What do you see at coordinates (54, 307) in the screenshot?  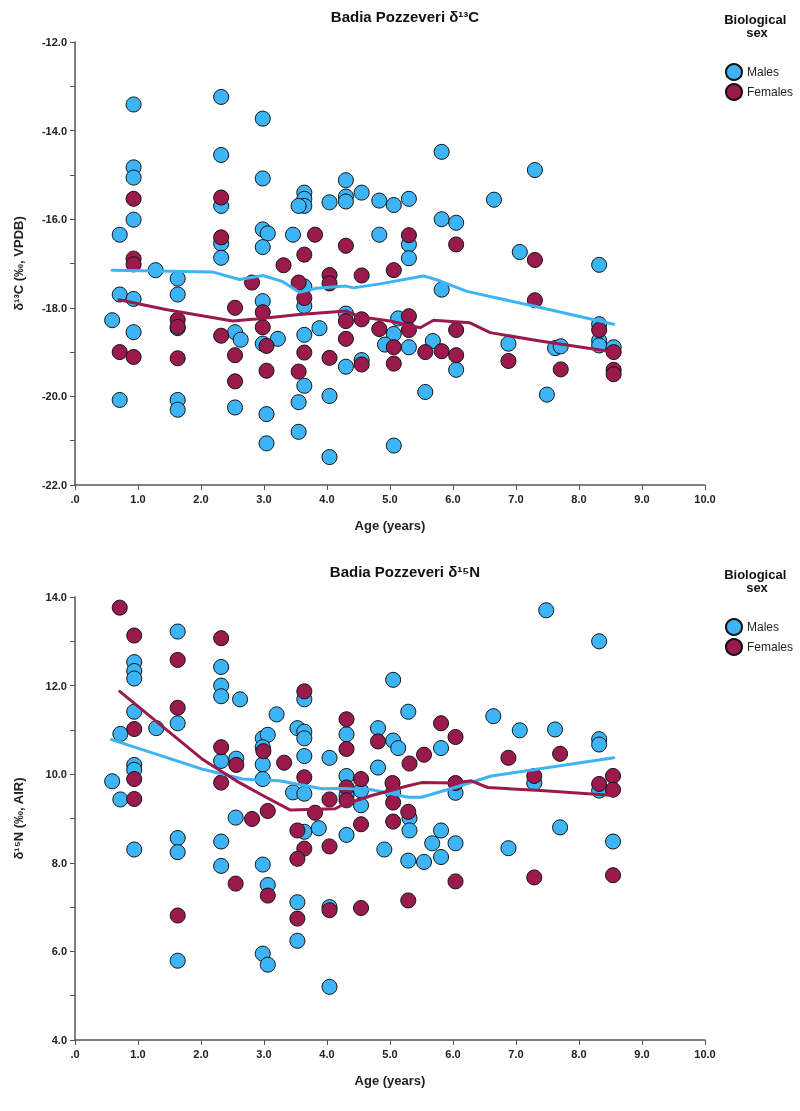 I see `y-tick-label: -18.0` at bounding box center [54, 307].